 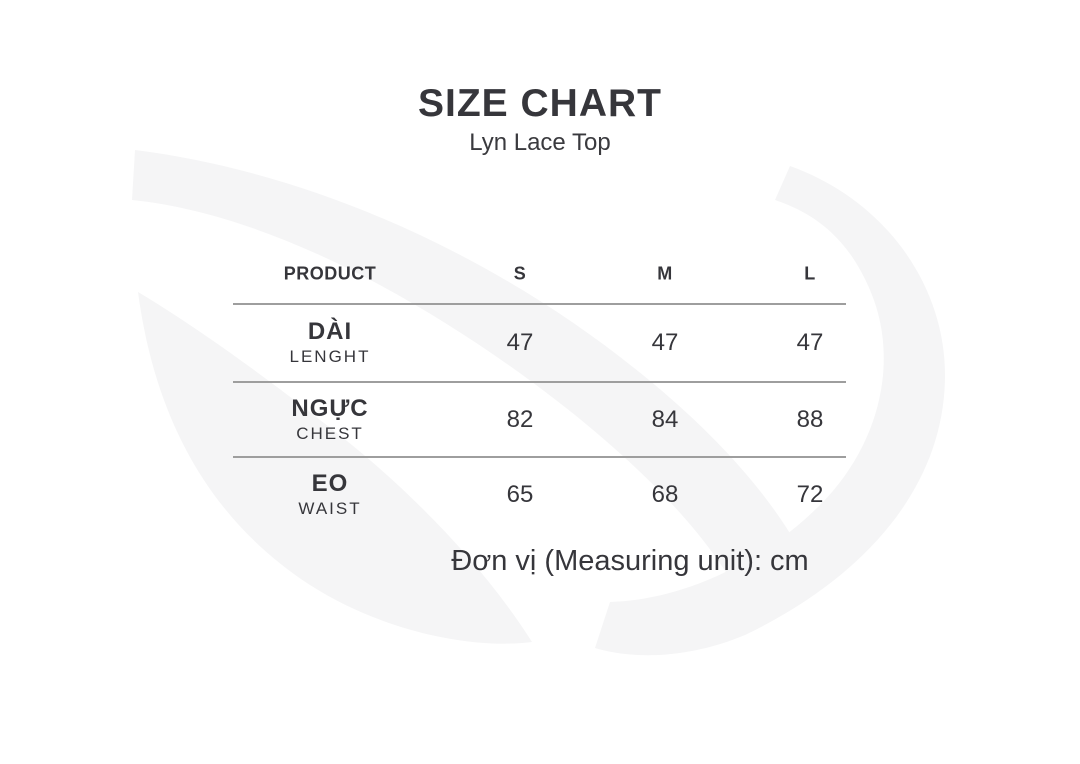 What do you see at coordinates (810, 342) in the screenshot?
I see `length-value-l: 47` at bounding box center [810, 342].